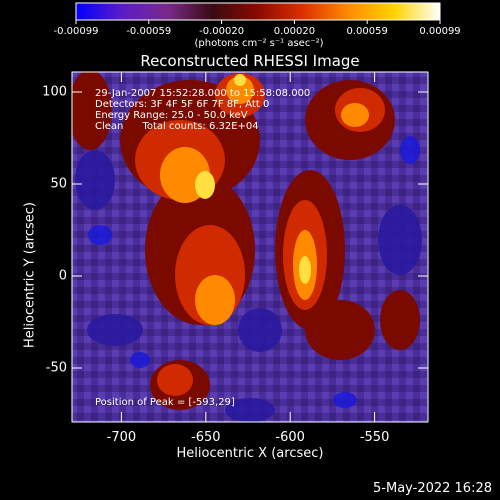 Image resolution: width=500 pixels, height=500 pixels. I want to click on x-axis-label: Heliocentric X (arcsec), so click(250, 453).